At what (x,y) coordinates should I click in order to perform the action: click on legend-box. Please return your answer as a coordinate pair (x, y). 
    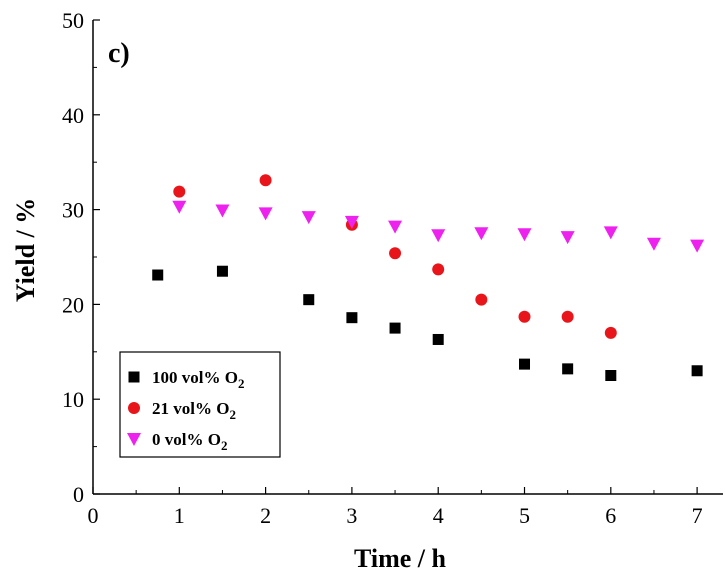
    Looking at the image, I should click on (200, 404).